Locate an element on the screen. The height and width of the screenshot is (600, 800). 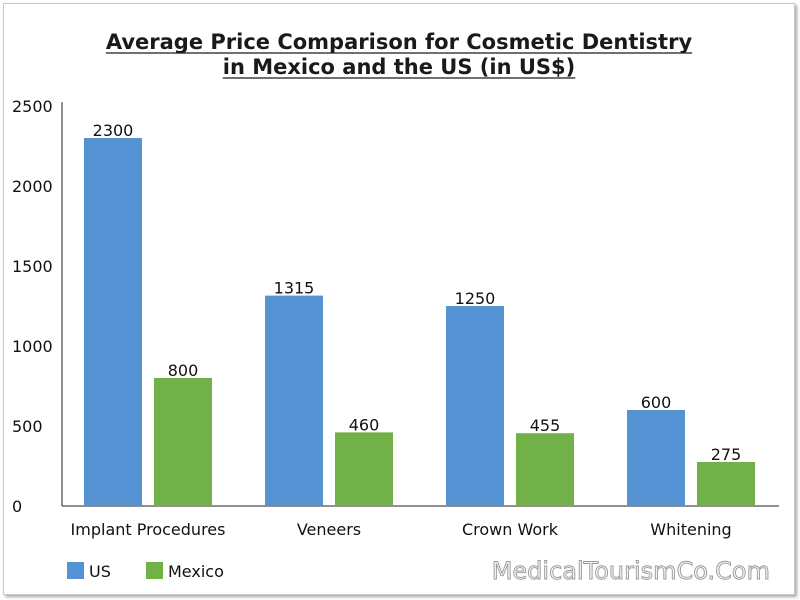
data-label: 275 is located at coordinates (726, 454).